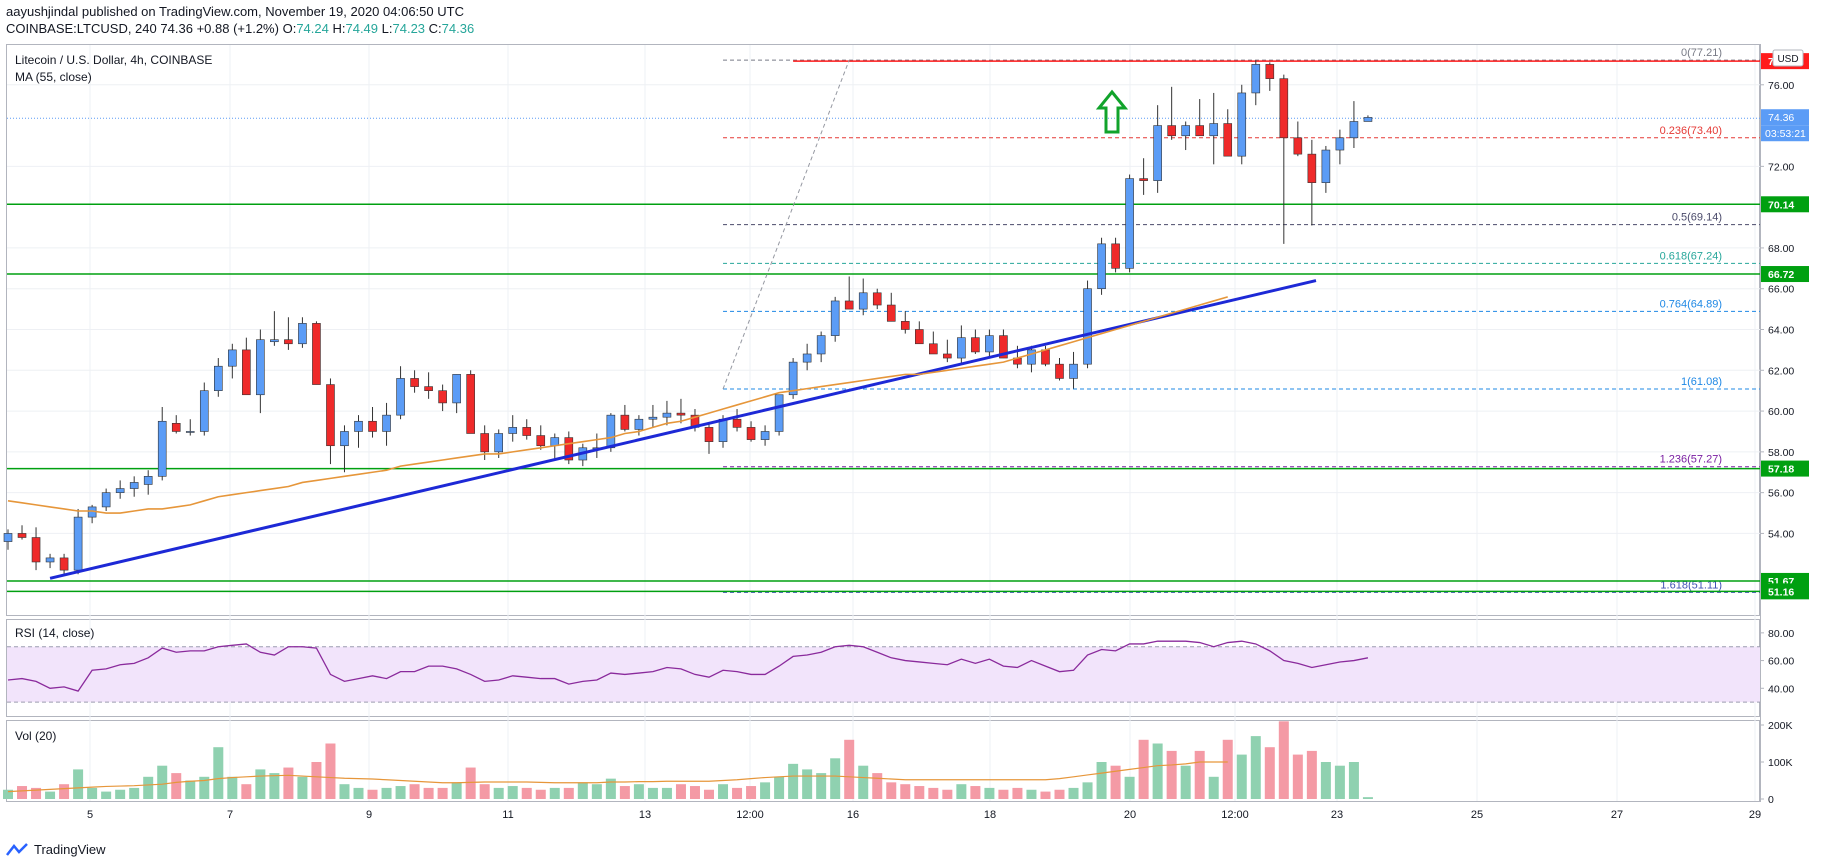 Image resolution: width=1828 pixels, height=868 pixels. What do you see at coordinates (1781, 634) in the screenshot?
I see `rsi-tick-label: 80.00` at bounding box center [1781, 634].